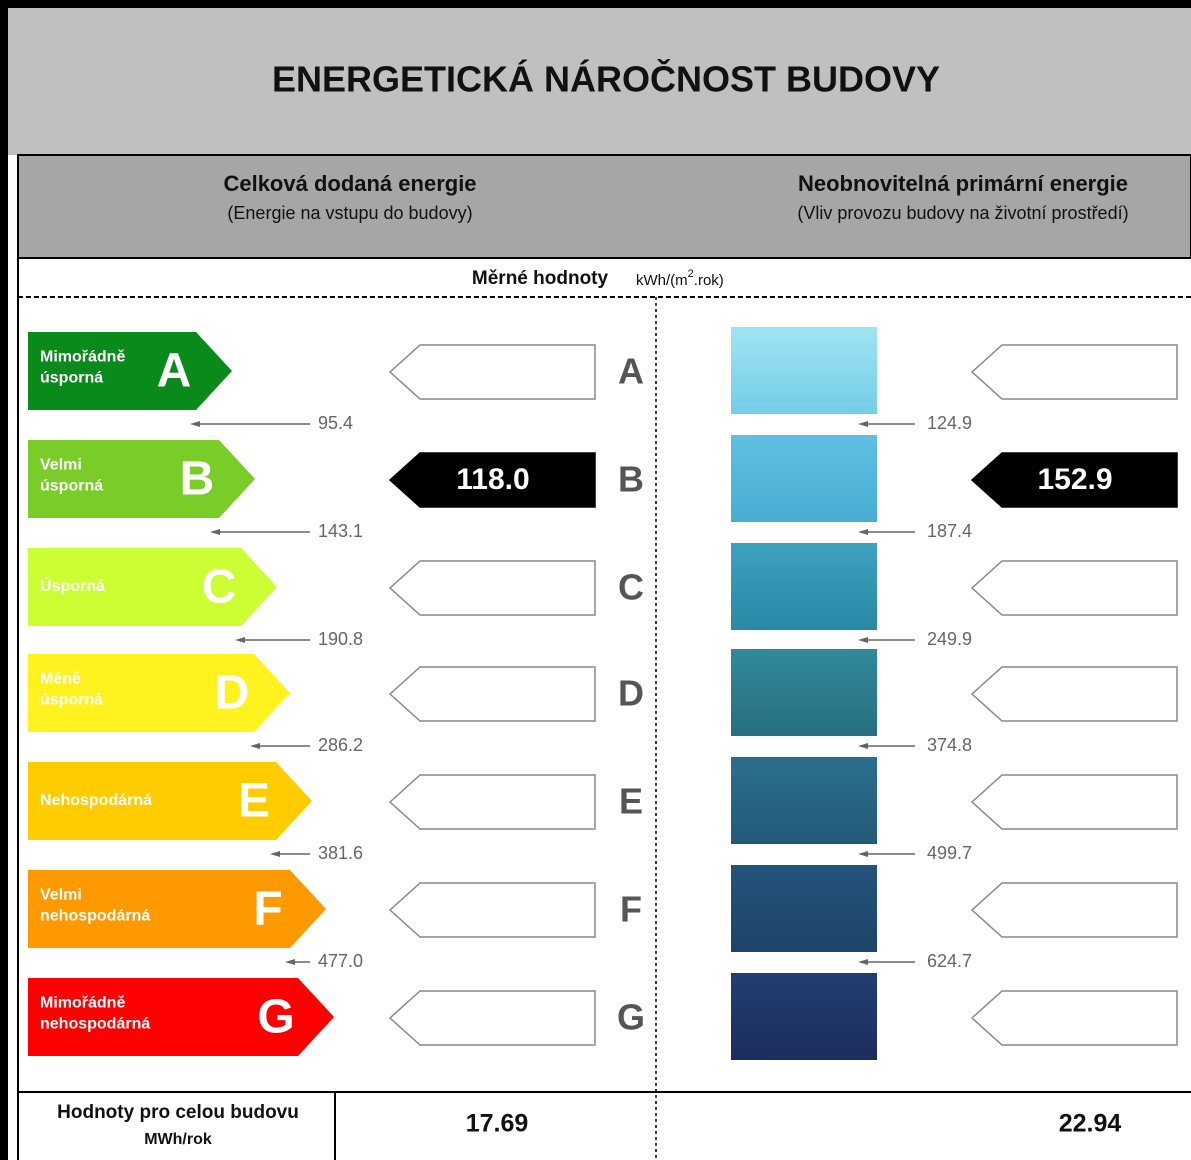  I want to click on threshold: 624.7, so click(949, 961).